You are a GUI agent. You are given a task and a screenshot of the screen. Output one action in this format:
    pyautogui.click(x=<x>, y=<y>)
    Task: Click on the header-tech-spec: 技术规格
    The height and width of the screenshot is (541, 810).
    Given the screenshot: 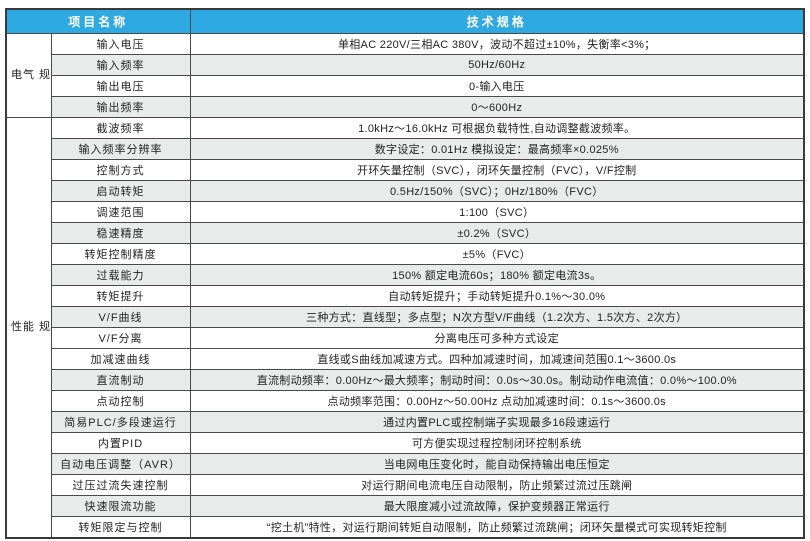 What is the action you would take?
    pyautogui.click(x=497, y=21)
    